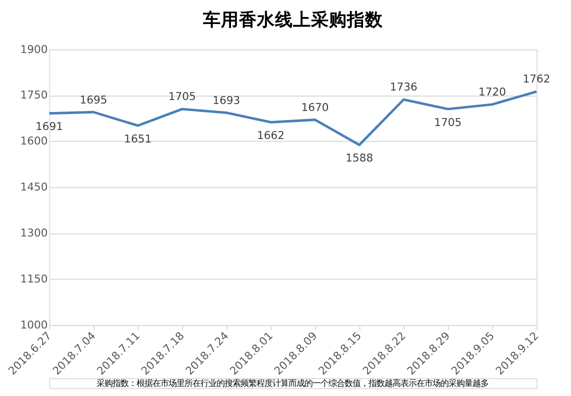 The width and height of the screenshot is (571, 396). I want to click on y-tick-label: 1450, so click(34, 187).